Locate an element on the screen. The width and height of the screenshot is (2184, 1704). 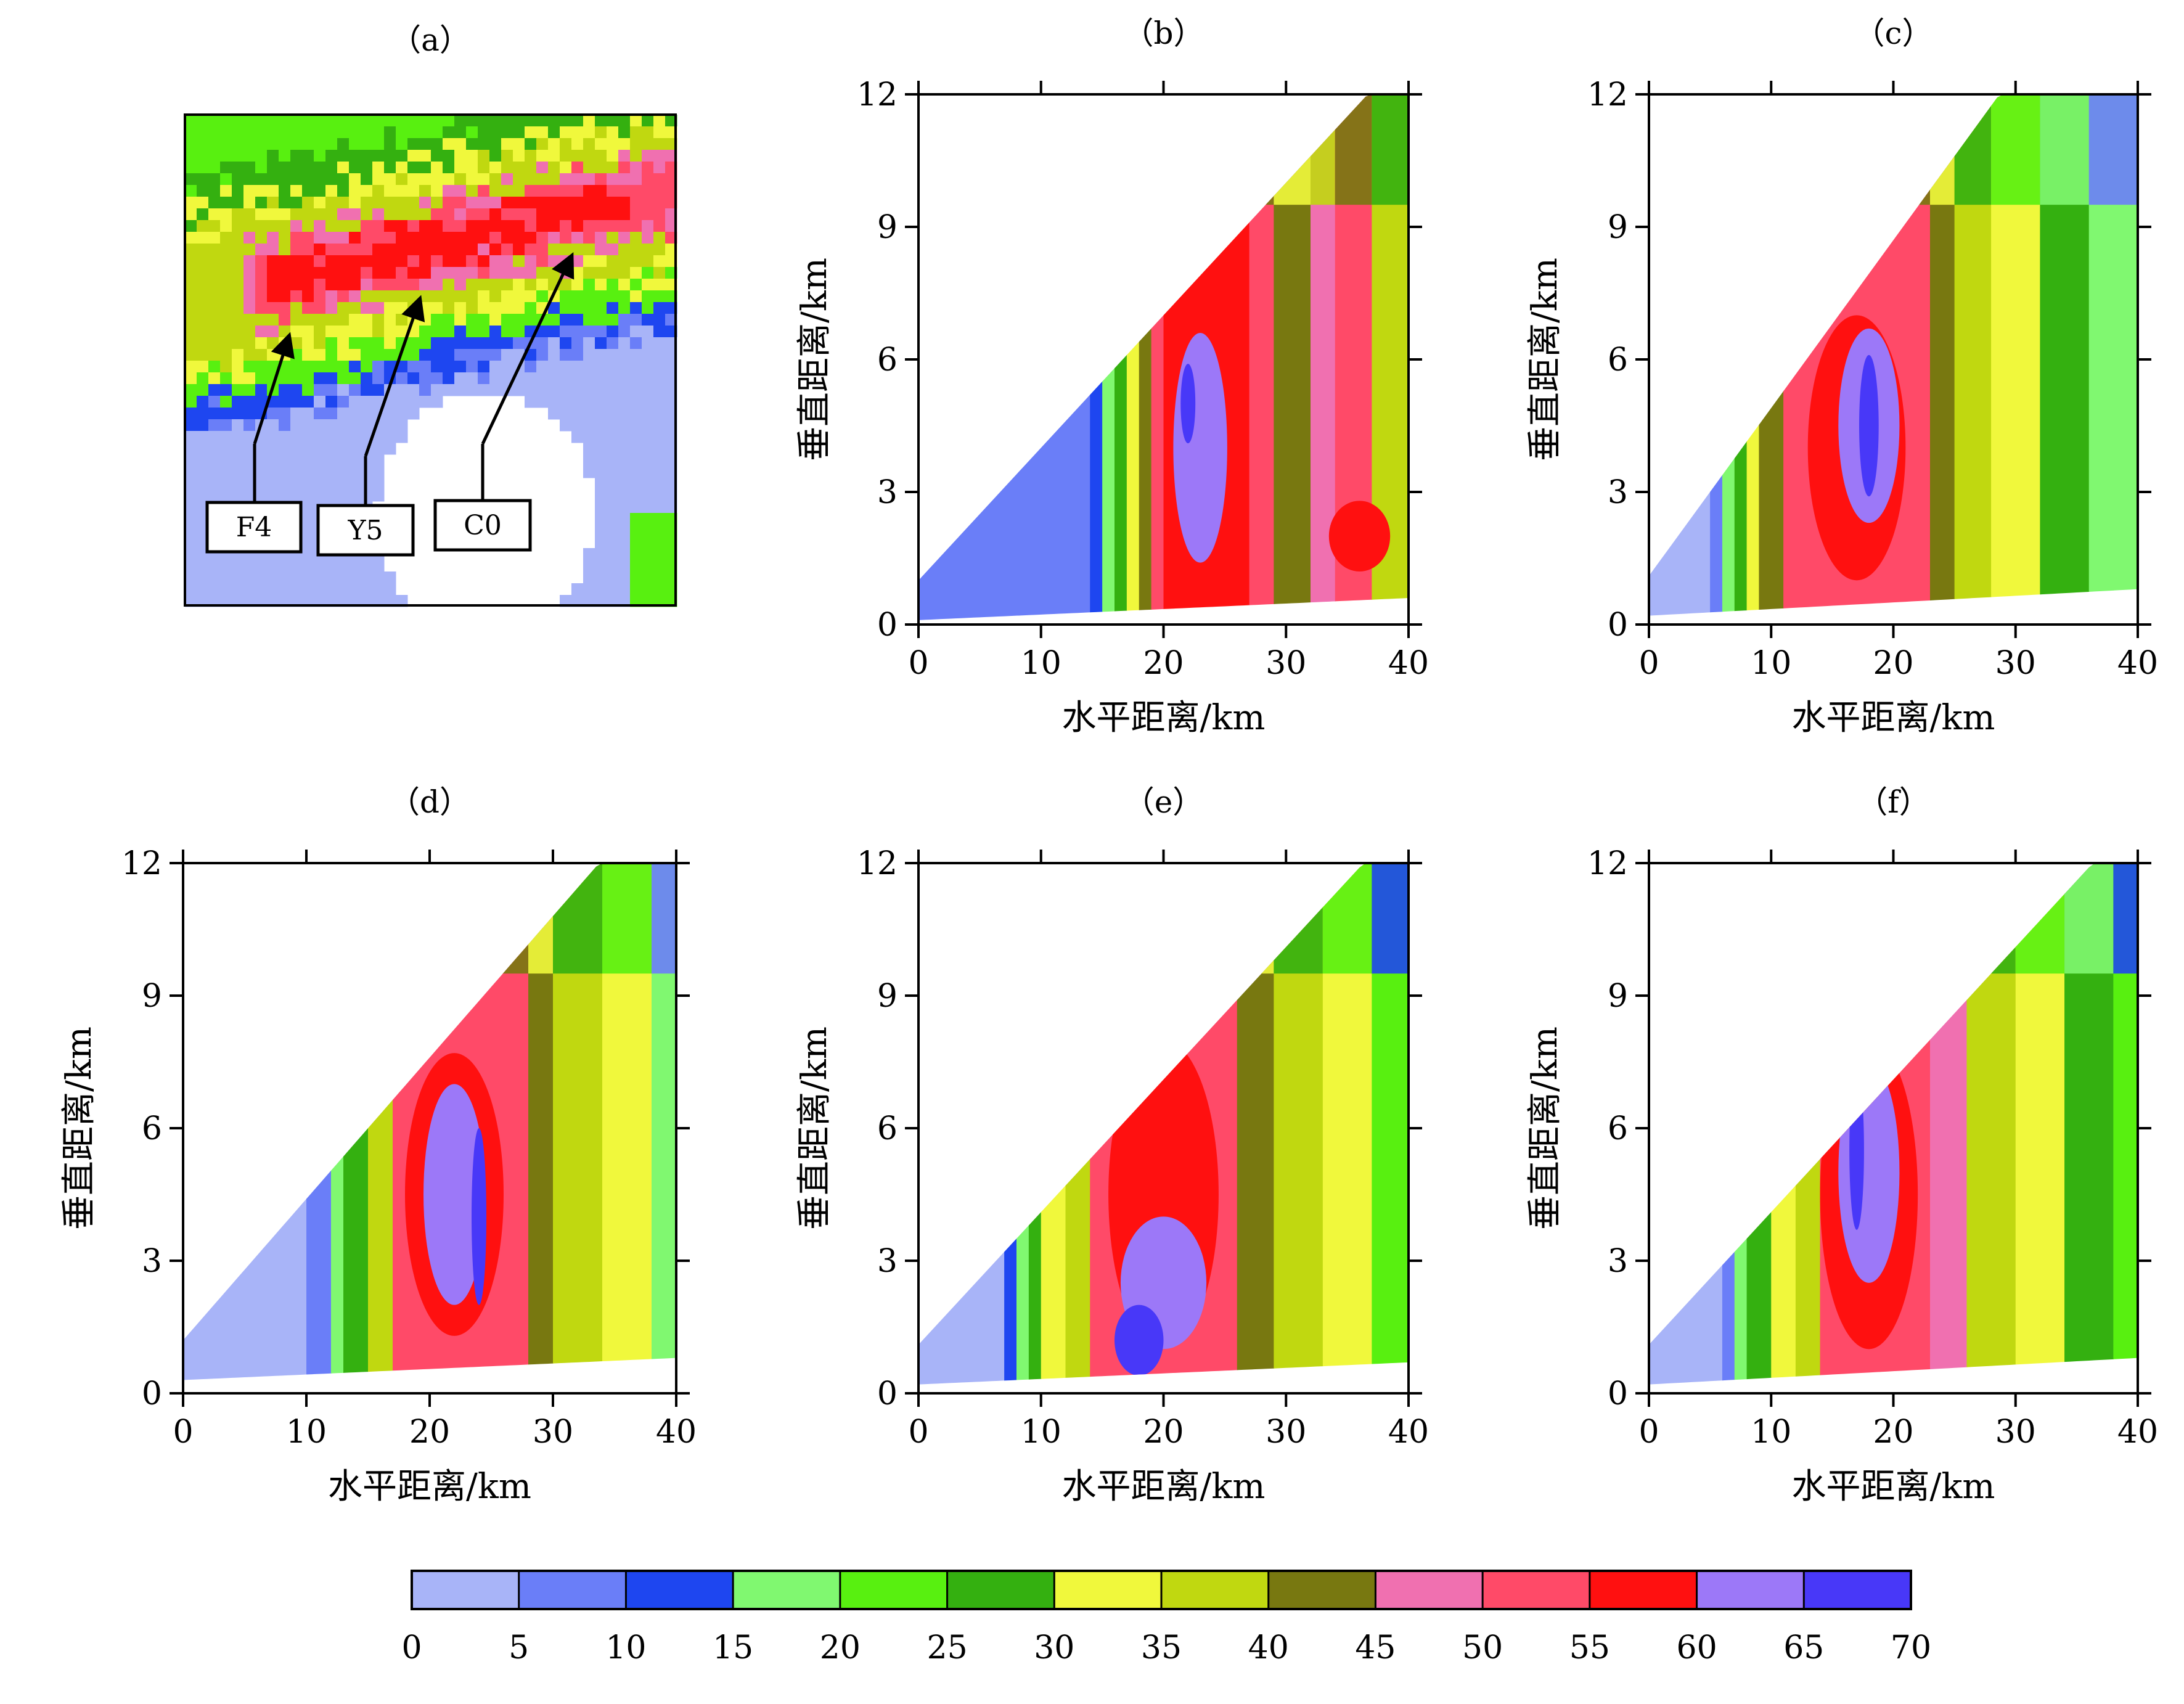
annotation-label-y5: Y5 is located at coordinates (365, 530).